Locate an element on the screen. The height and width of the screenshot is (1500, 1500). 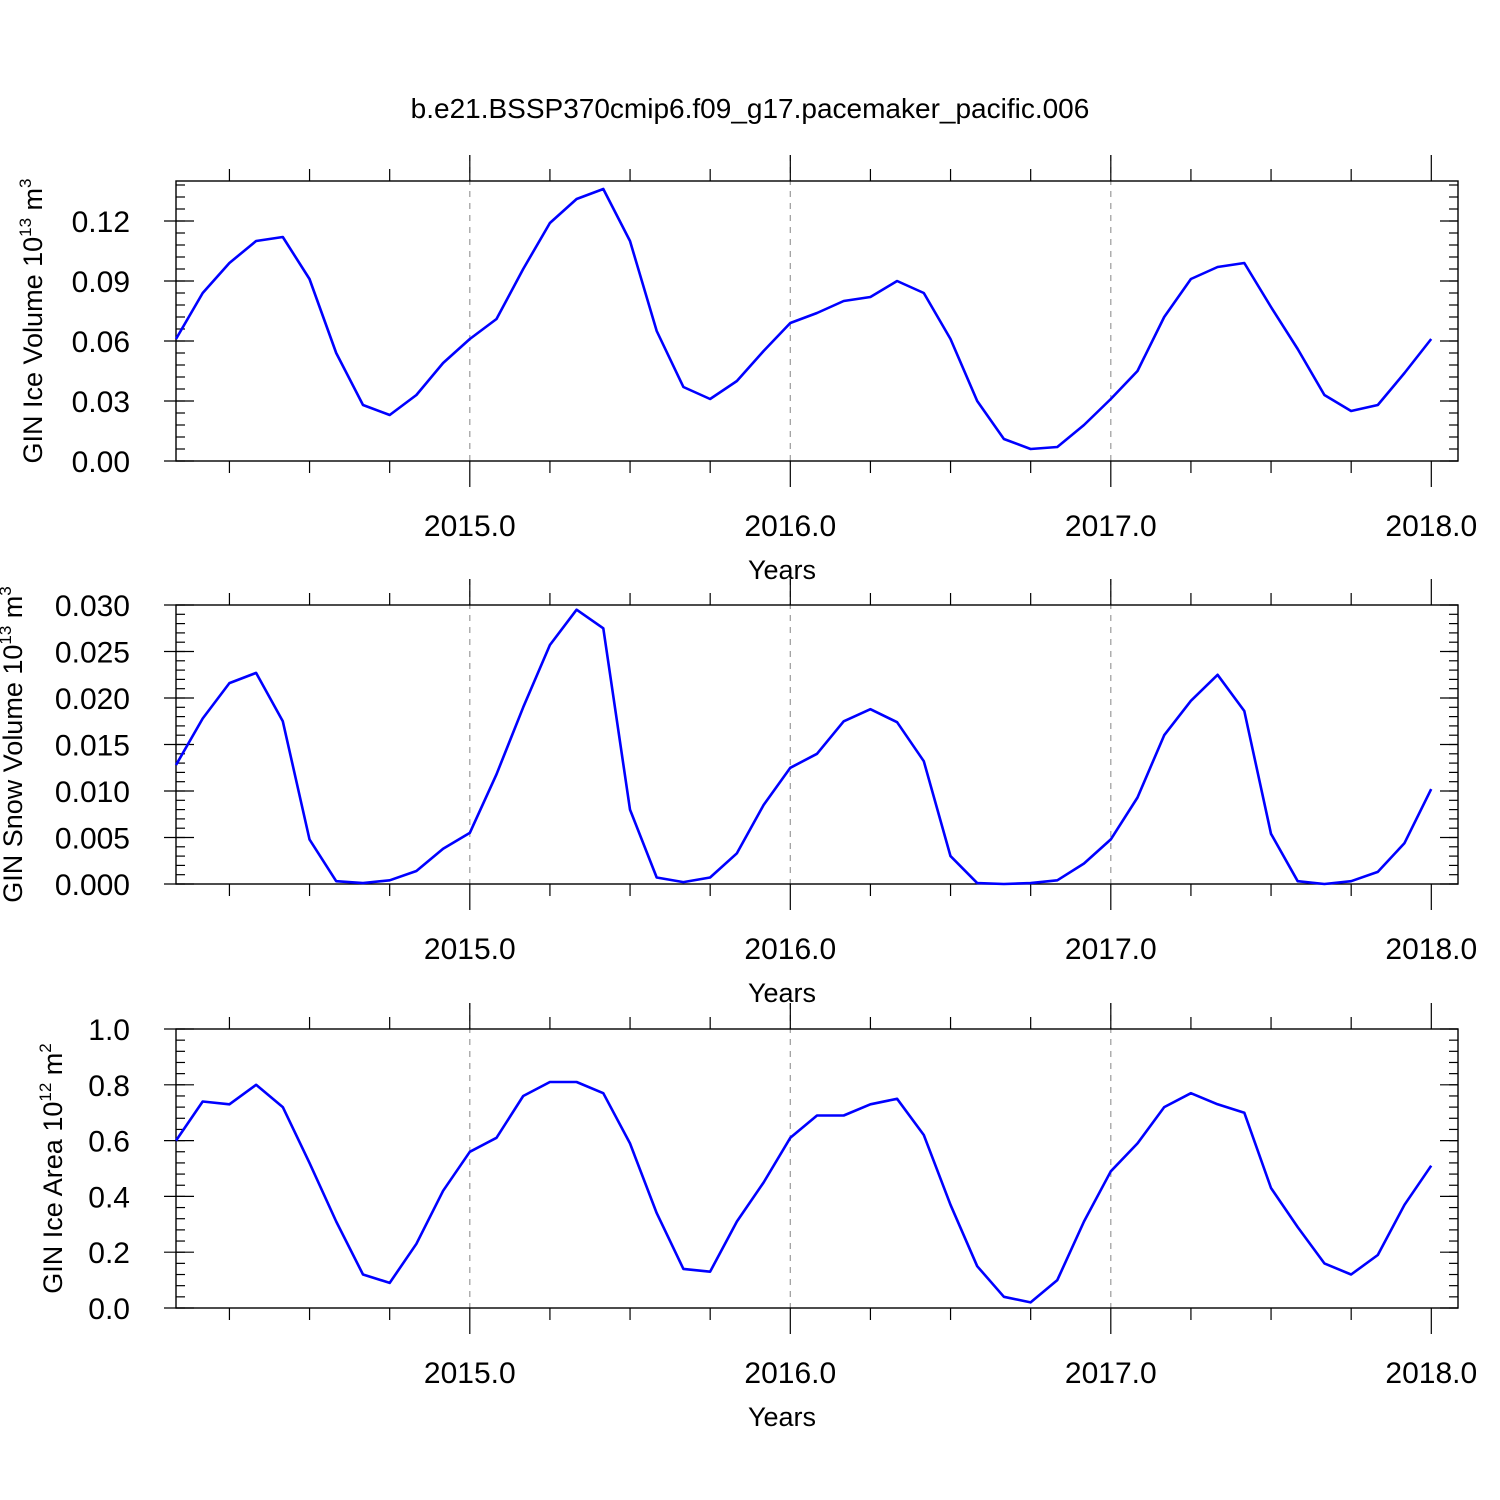
y-axis-label-part: 12 is located at coordinates (45, 1092).